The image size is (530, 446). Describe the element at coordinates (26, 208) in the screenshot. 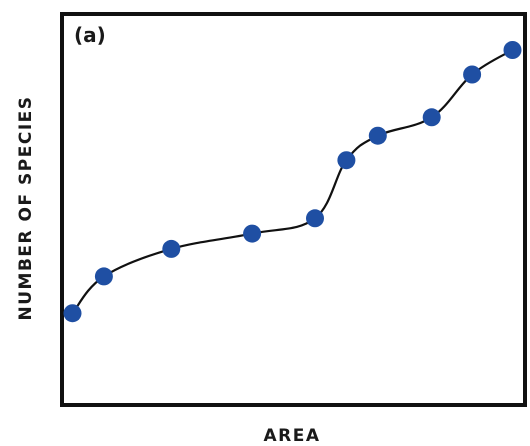

I see `y-axis-title: NUMBER OF SPECIES` at that location.